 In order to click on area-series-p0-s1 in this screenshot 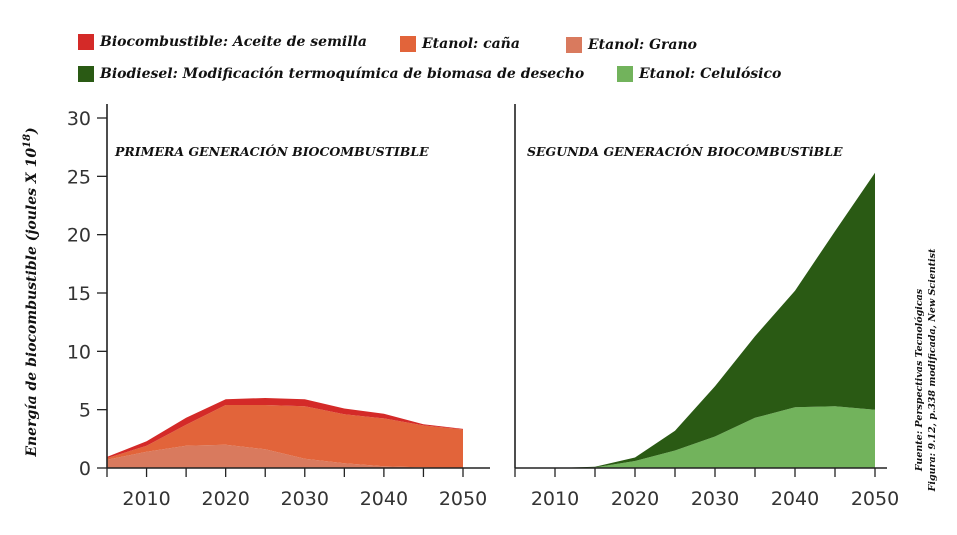, I will do `click(285, 436)`.